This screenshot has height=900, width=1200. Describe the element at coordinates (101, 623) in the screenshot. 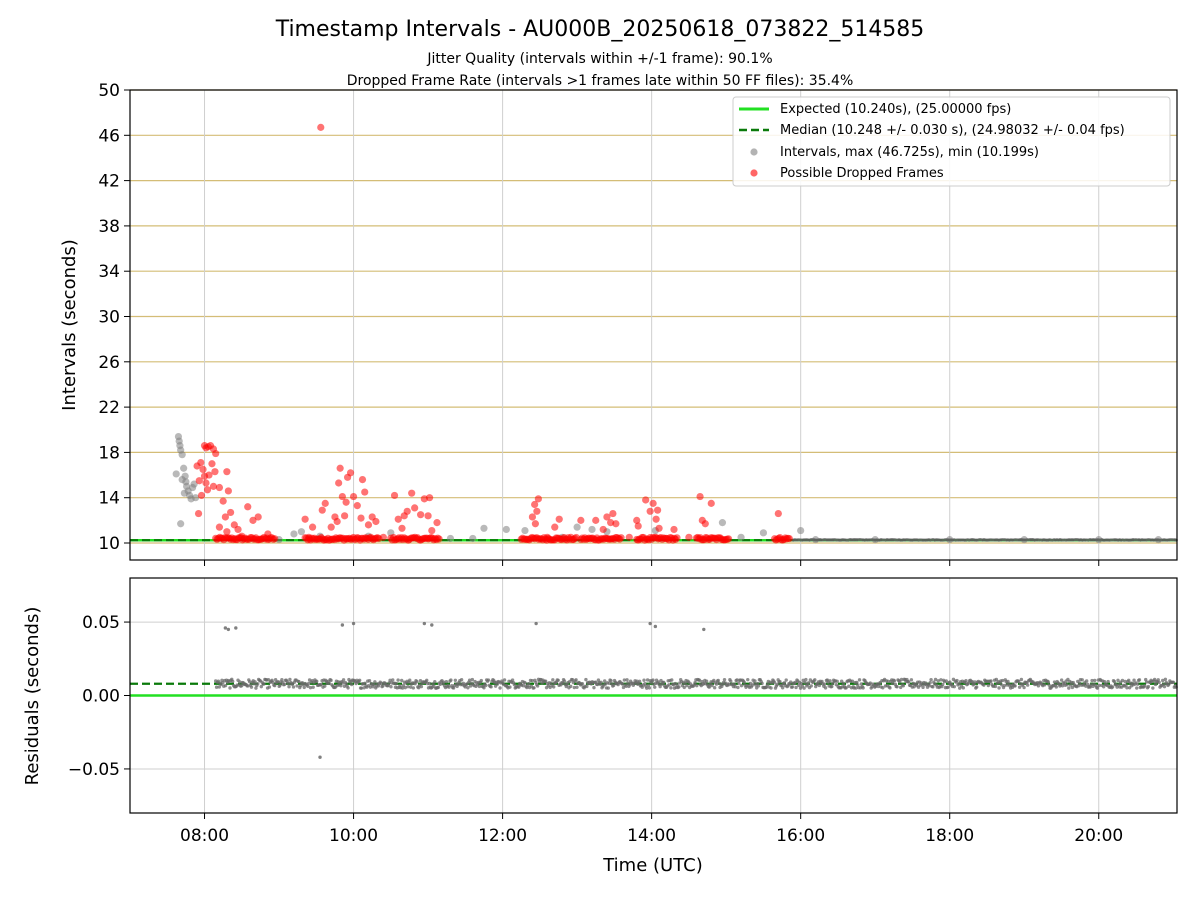

I see `bottom-y-tick-label: 0.05` at that location.